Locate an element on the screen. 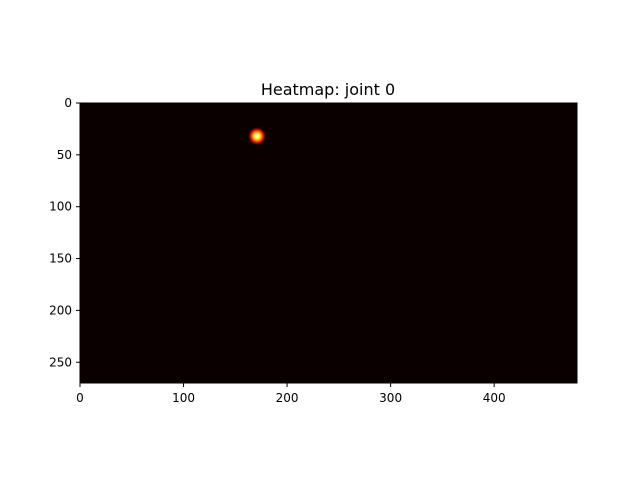  x-axis: 0 100 200 300 400 is located at coordinates (291, 394).